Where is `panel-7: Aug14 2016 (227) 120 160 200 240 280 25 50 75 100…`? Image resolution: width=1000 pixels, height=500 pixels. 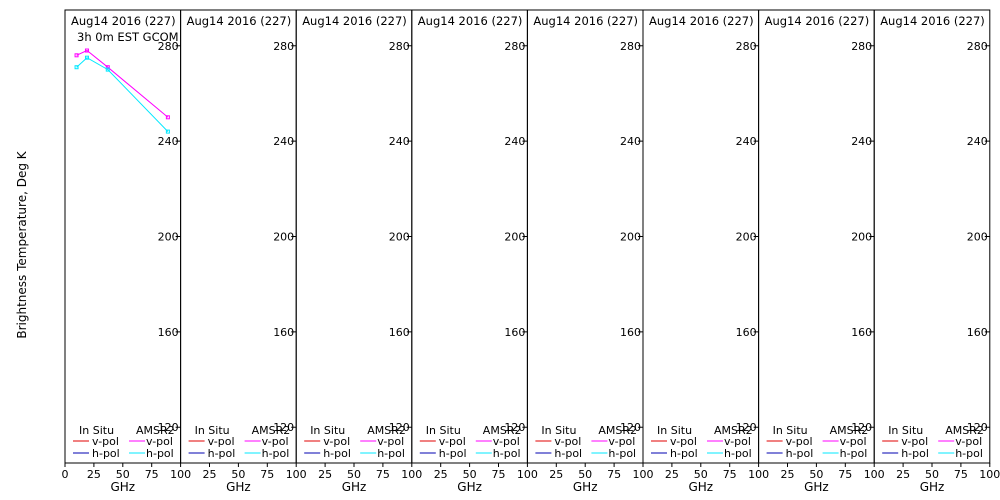 panel-7: Aug14 2016 (227) 120 160 200 240 280 25 50 75 100… is located at coordinates (821, 251).